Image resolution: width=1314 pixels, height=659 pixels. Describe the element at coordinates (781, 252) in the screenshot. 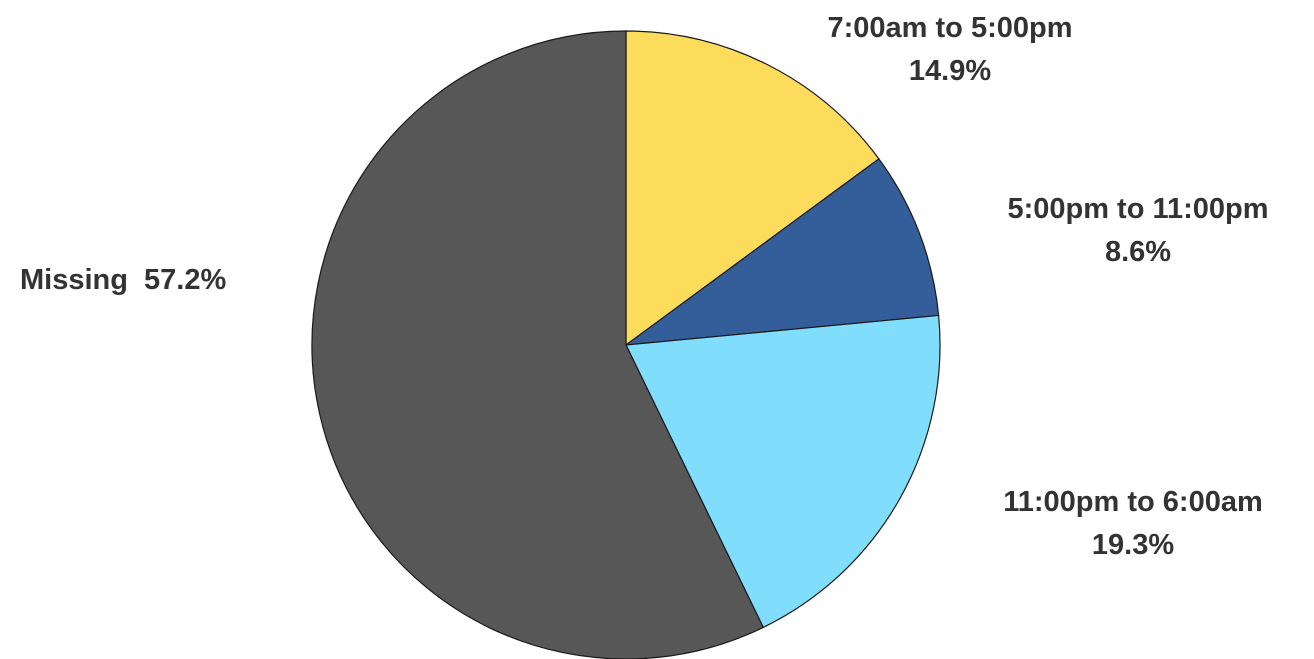

I see `pie-slice-evening` at that location.